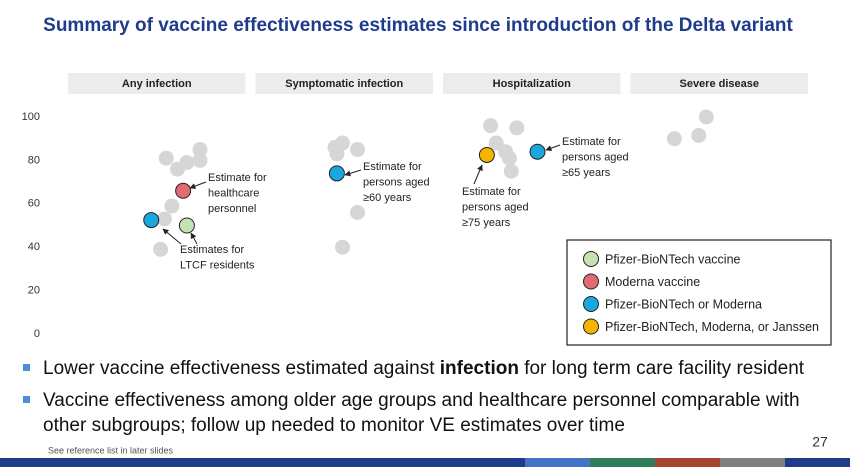 The width and height of the screenshot is (850, 472). Describe the element at coordinates (217, 265) in the screenshot. I see `annotation: LTCF residents` at that location.